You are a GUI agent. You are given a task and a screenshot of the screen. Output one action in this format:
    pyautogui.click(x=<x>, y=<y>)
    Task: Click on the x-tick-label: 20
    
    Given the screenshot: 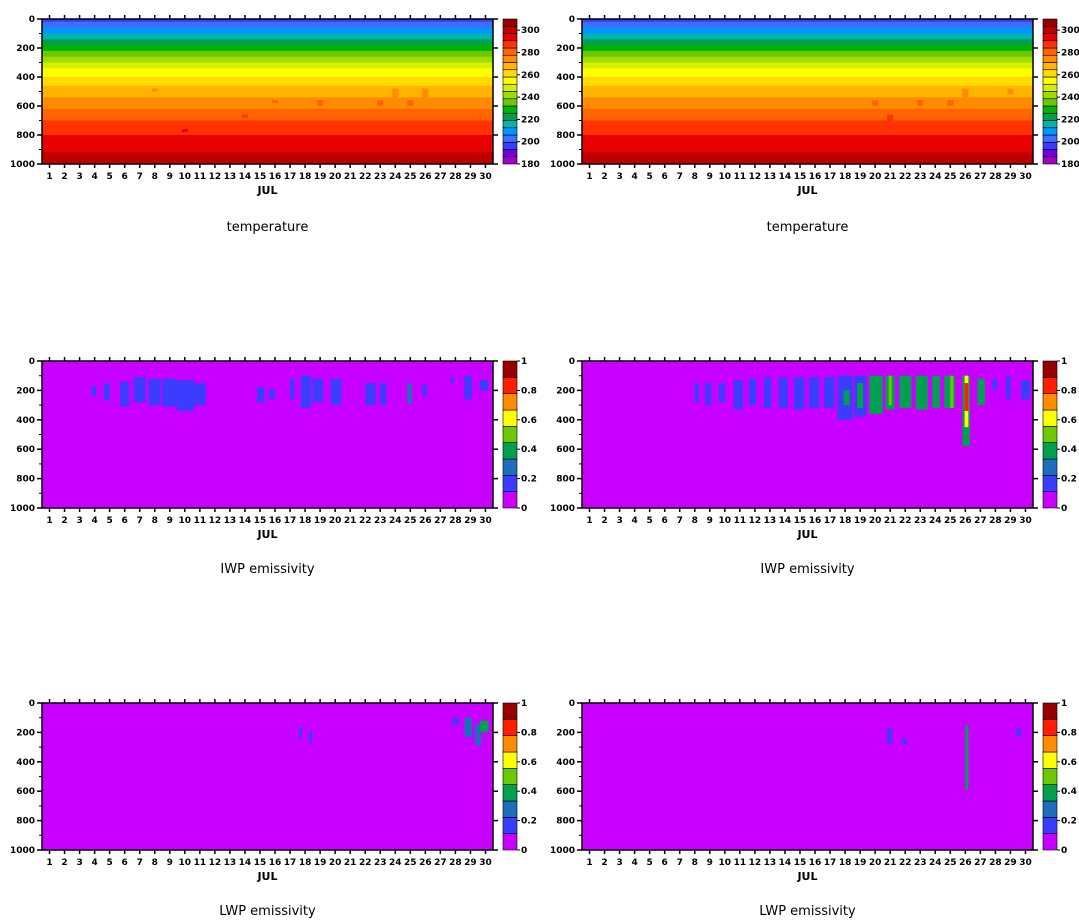 What is the action you would take?
    pyautogui.click(x=335, y=177)
    